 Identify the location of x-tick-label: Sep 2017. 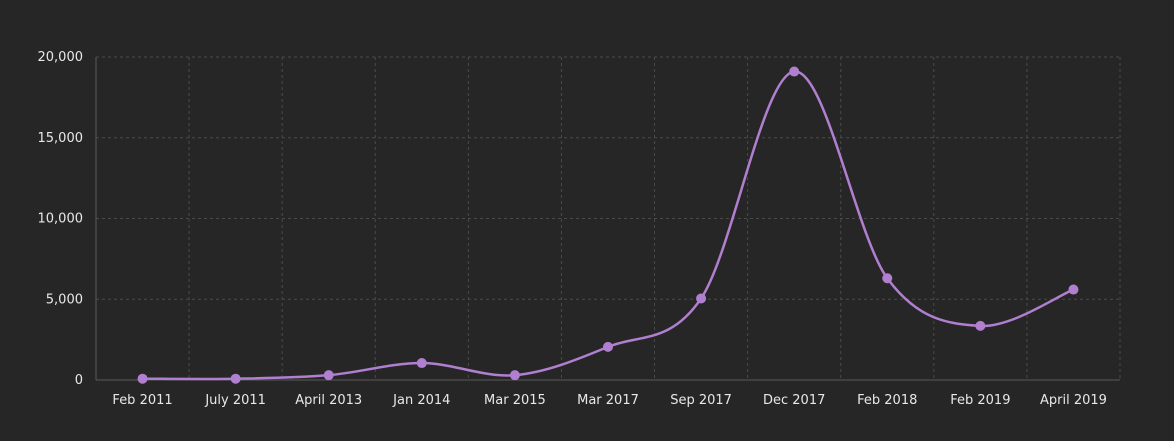
(701, 400).